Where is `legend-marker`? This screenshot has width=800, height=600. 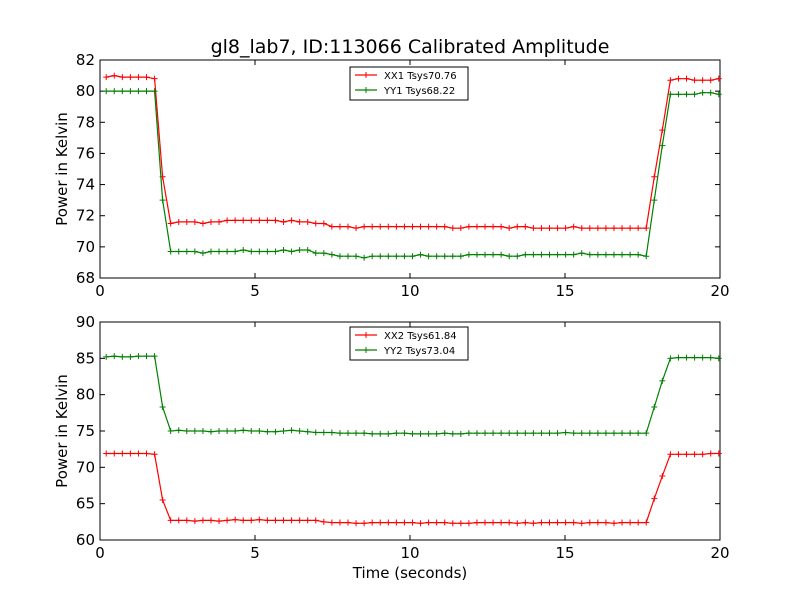
legend-marker is located at coordinates (366, 350).